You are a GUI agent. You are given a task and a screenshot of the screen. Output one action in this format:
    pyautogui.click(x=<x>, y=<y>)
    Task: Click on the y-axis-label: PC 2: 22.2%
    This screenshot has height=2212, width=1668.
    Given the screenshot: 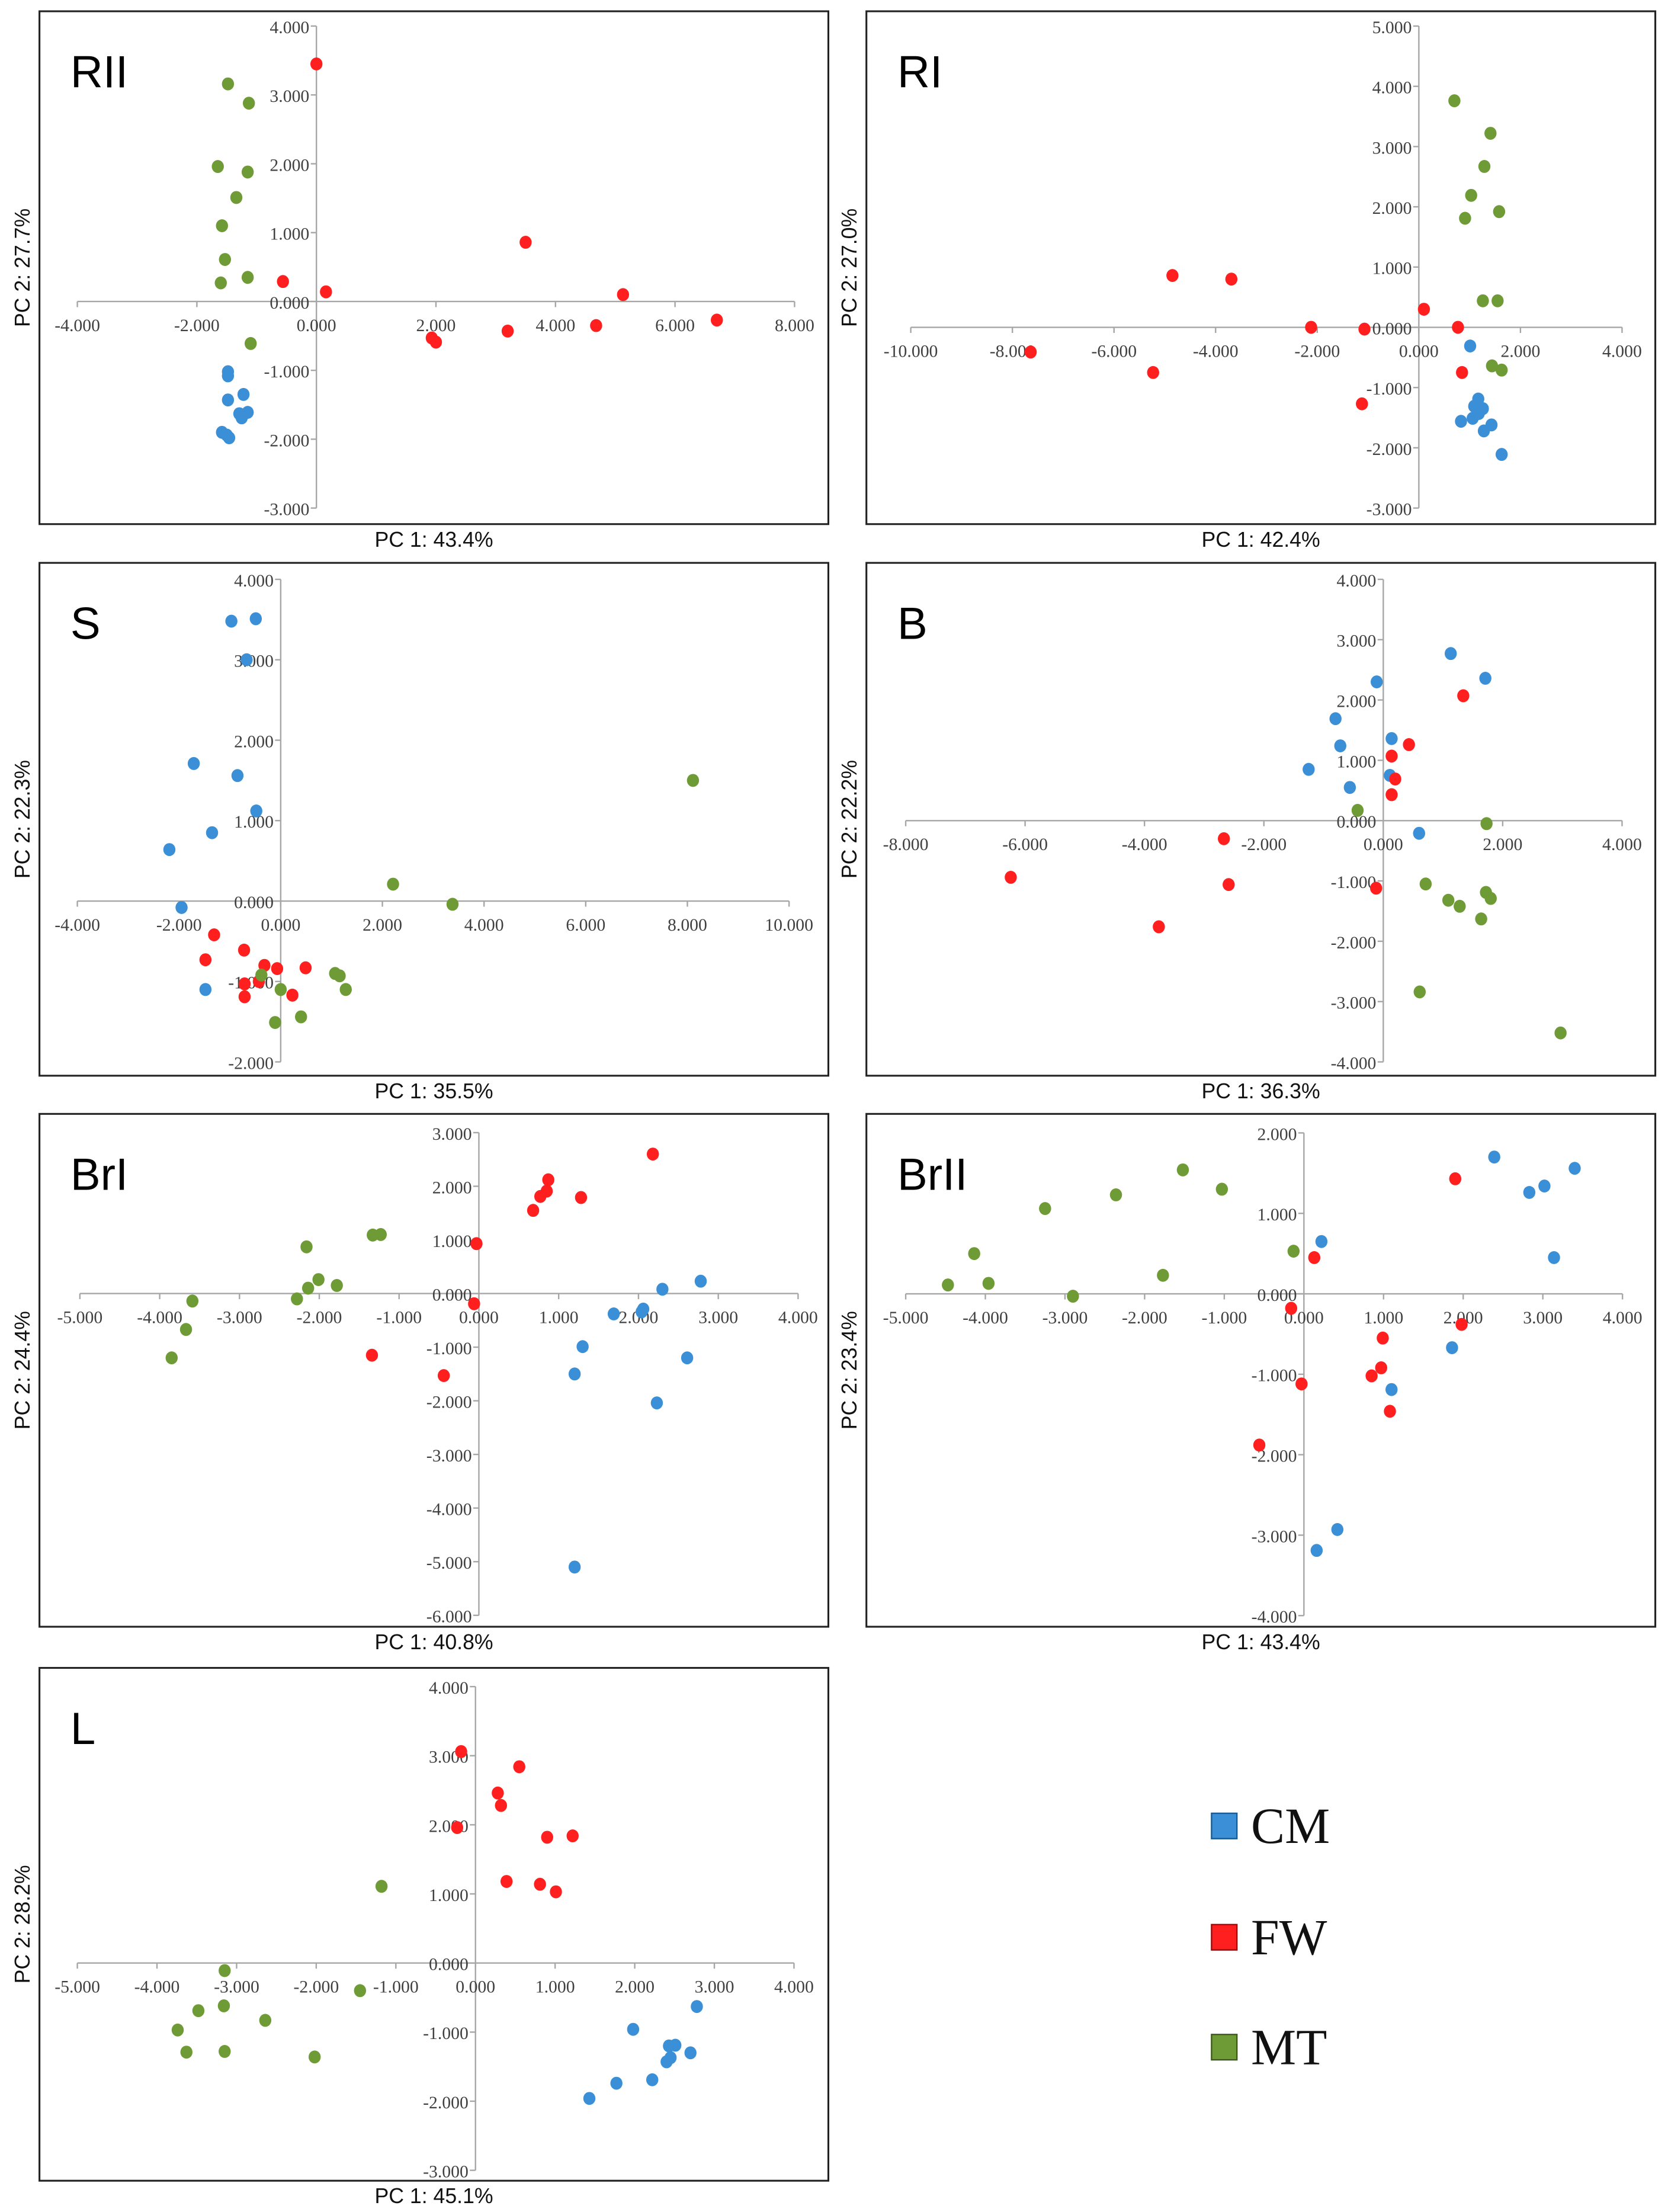 What is the action you would take?
    pyautogui.click(x=849, y=819)
    